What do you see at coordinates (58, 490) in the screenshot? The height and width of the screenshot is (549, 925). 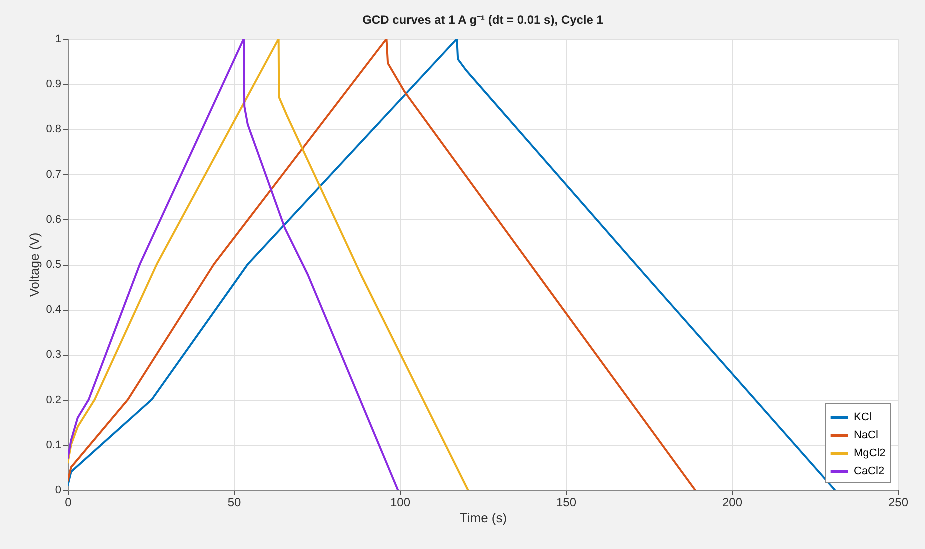 I see `y-tick-label: 0` at bounding box center [58, 490].